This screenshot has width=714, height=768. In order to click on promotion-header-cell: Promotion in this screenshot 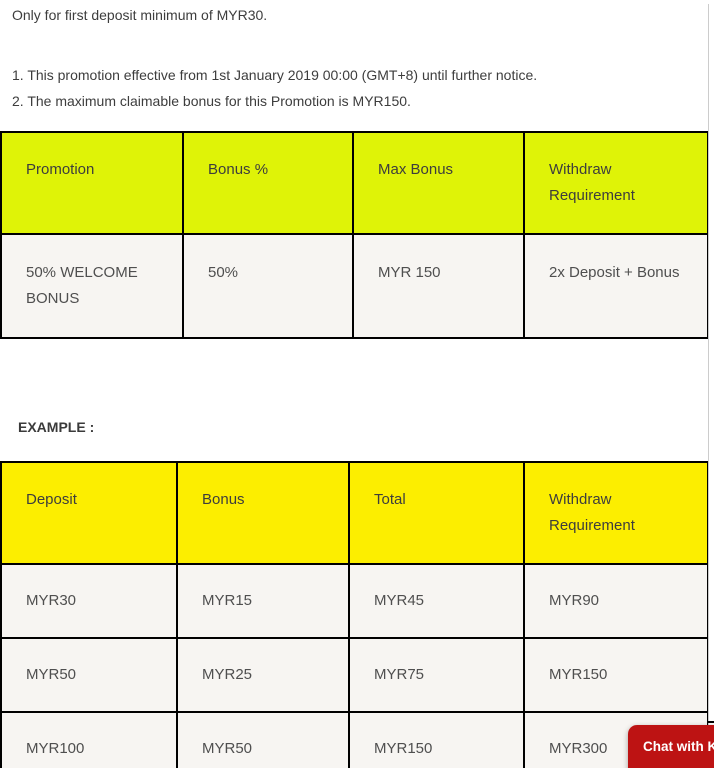, I will do `click(92, 183)`.